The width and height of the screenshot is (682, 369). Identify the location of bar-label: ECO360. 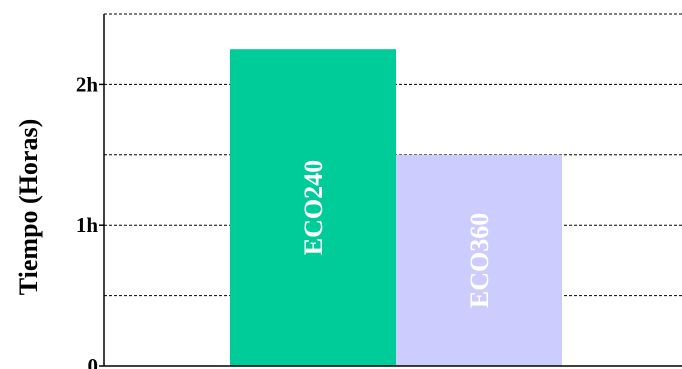
(479, 260).